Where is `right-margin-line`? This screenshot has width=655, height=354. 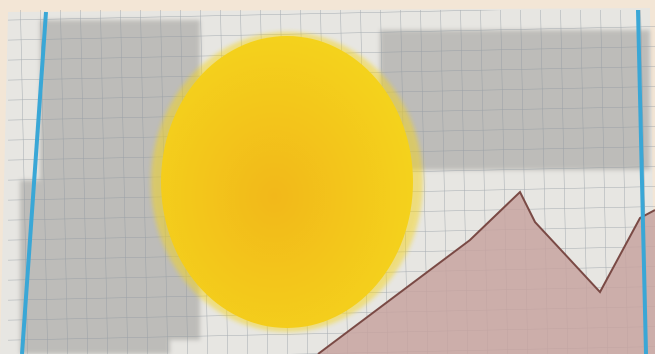
right-margin-line is located at coordinates (642, 181).